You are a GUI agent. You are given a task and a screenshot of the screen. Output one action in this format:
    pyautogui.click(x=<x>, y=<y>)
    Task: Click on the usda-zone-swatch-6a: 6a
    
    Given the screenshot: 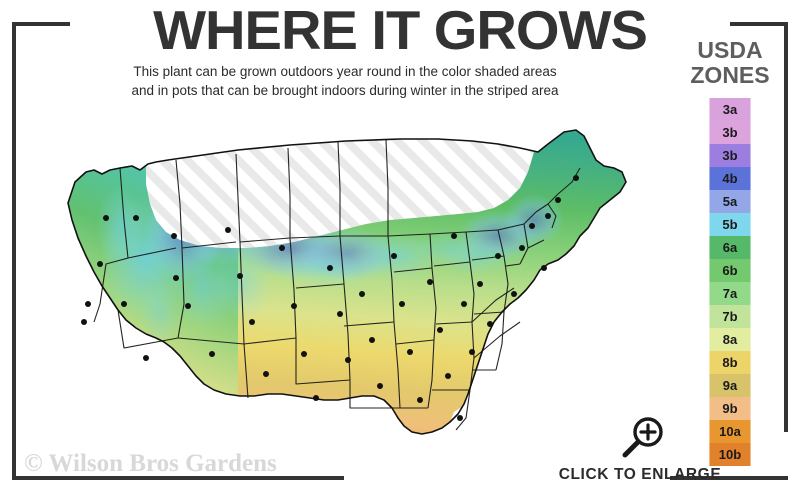 What is the action you would take?
    pyautogui.click(x=730, y=247)
    